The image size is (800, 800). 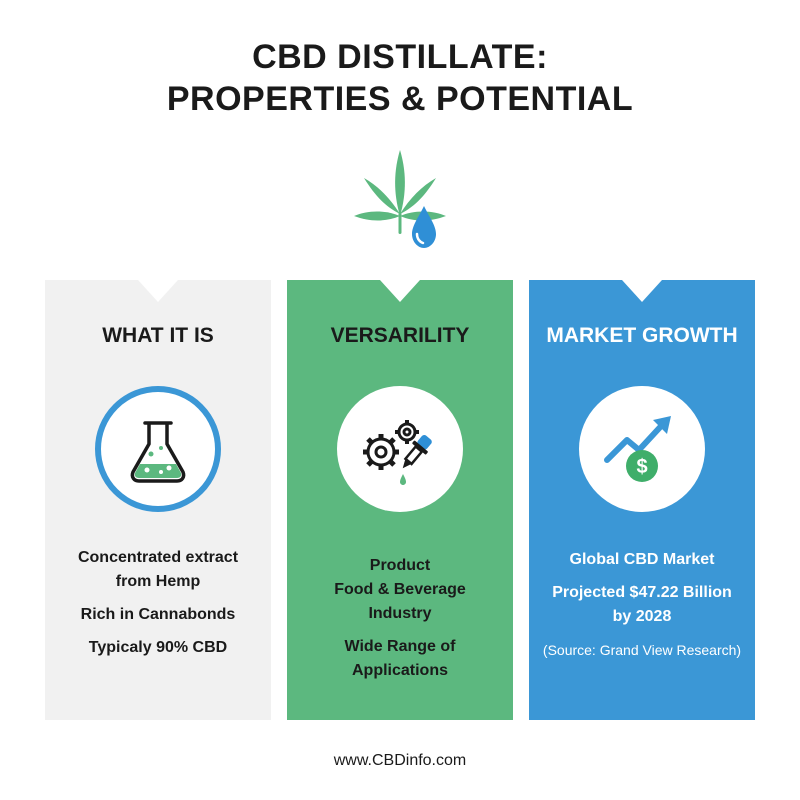 What do you see at coordinates (158, 335) in the screenshot?
I see `panel-title: WHAT IT IS` at bounding box center [158, 335].